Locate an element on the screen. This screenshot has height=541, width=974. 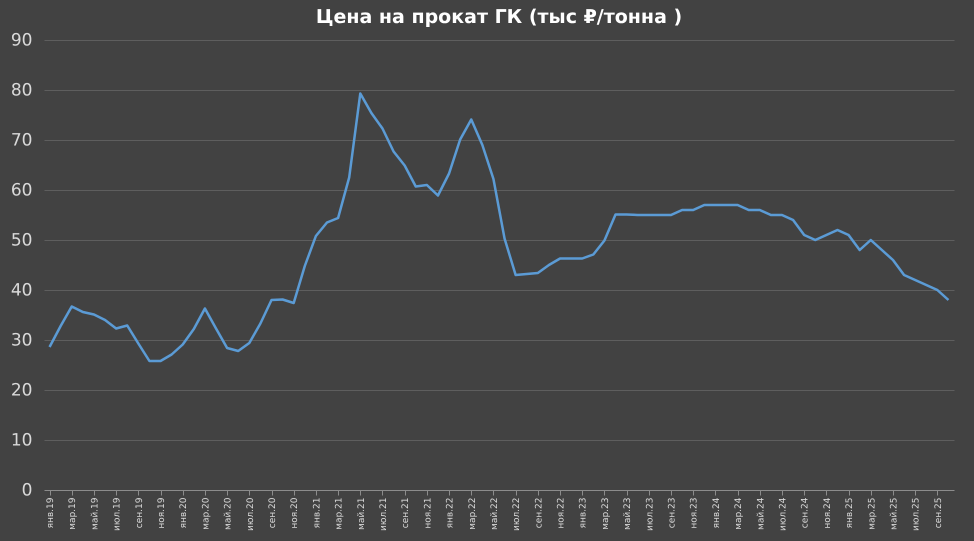
x-tick-label: сен.23 is located at coordinates (673, 513).